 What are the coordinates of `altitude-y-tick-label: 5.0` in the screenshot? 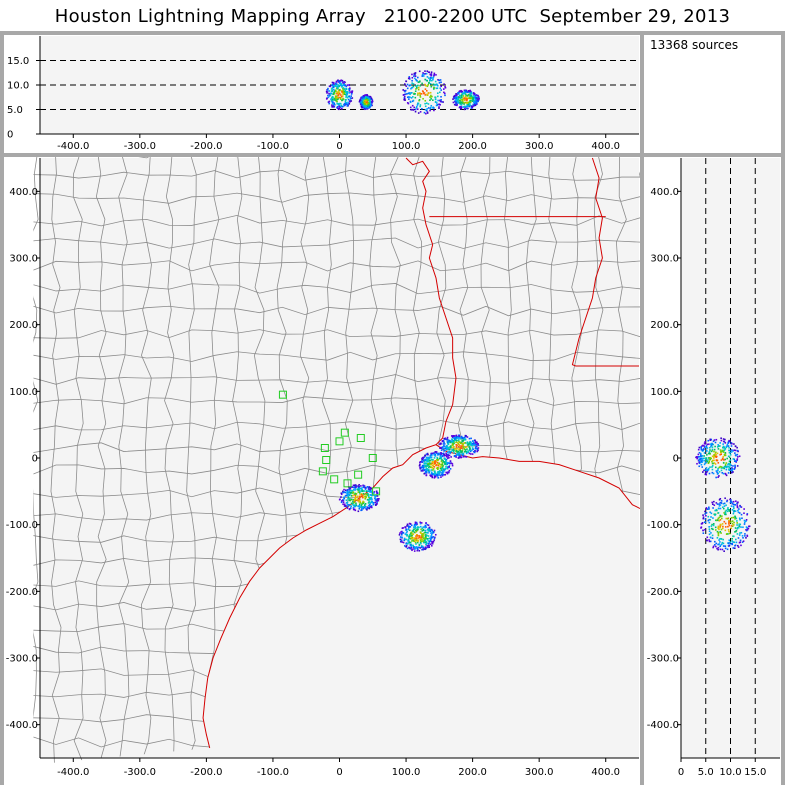 It's located at (15, 110).